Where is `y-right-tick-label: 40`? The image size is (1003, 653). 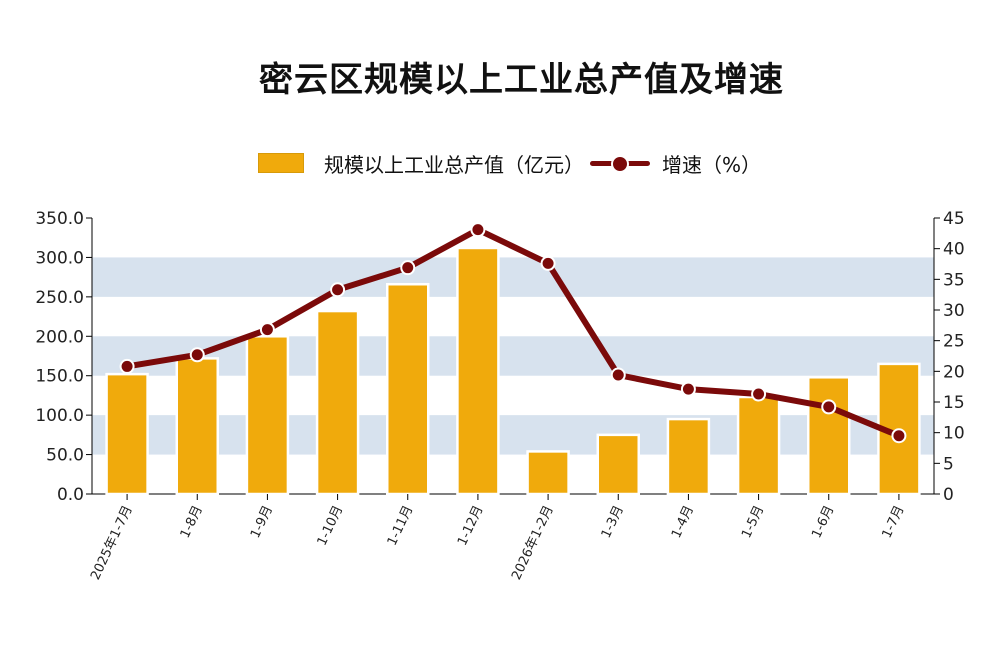
y-right-tick-label: 40 is located at coordinates (954, 250).